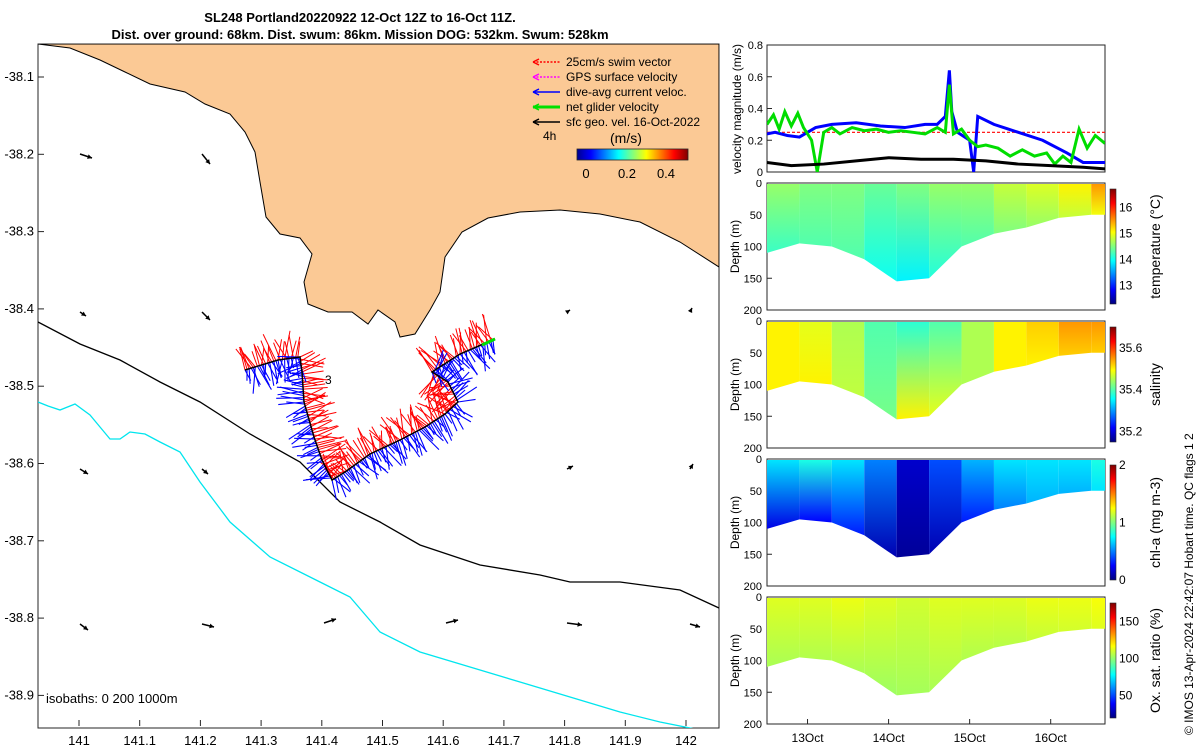 This screenshot has width=1200, height=750. I want to click on section-colorbar-tick: 14, so click(1126, 260).